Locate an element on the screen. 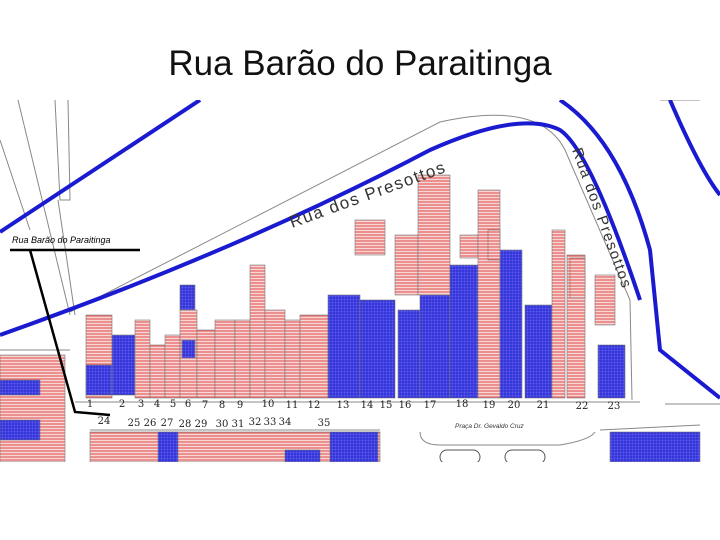 The height and width of the screenshot is (540, 720). lot-number: 20 is located at coordinates (514, 405).